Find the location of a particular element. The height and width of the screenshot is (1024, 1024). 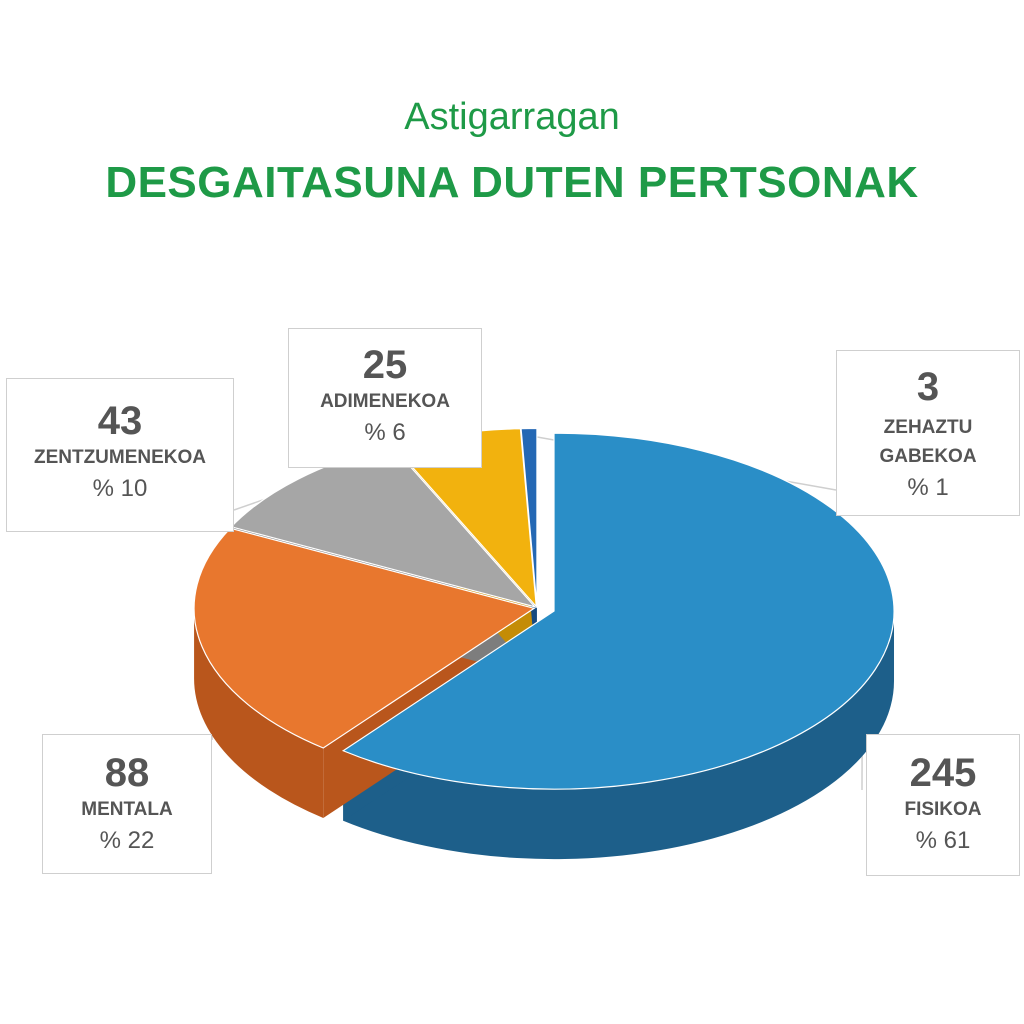

label-percent: % 1 is located at coordinates (928, 487).